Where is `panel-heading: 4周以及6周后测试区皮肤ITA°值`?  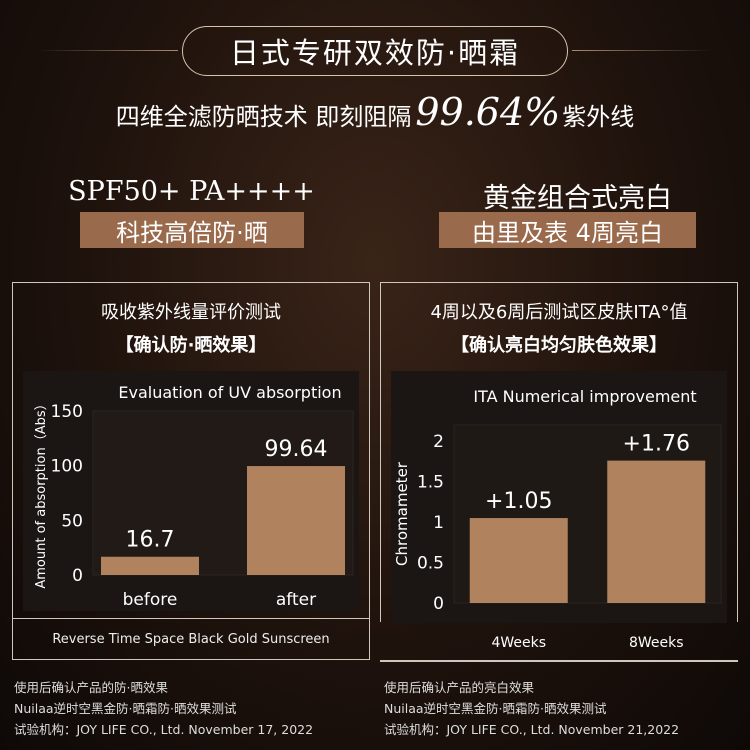
panel-heading: 4周以及6周后测试区皮肤ITA°值 is located at coordinates (559, 312).